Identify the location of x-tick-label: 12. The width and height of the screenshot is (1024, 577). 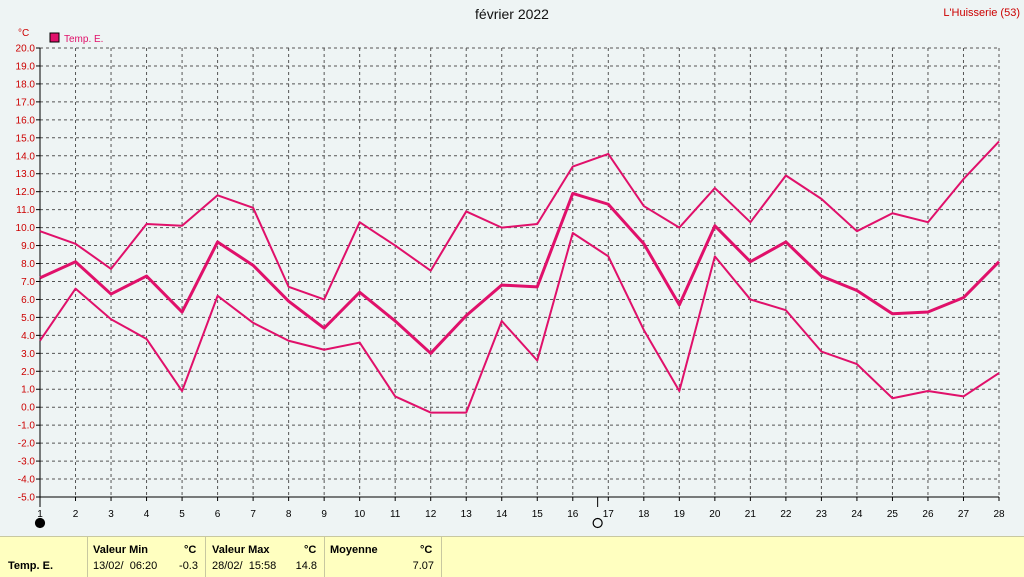
(431, 514).